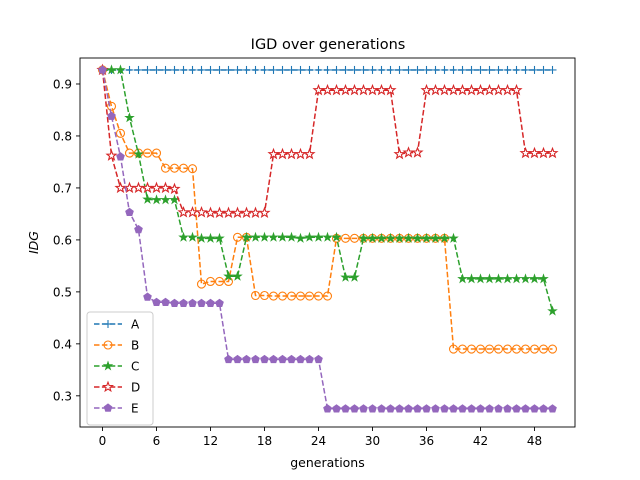 This screenshot has width=640, height=480. I want to click on legend-entry-A: A, so click(117, 325).